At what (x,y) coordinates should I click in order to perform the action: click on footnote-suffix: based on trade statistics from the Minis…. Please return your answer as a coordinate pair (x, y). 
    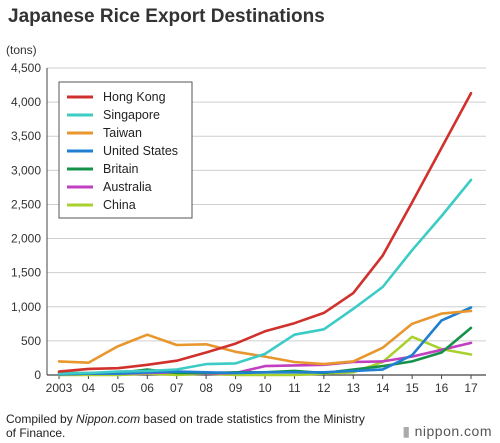
    Looking at the image, I should click on (185, 426).